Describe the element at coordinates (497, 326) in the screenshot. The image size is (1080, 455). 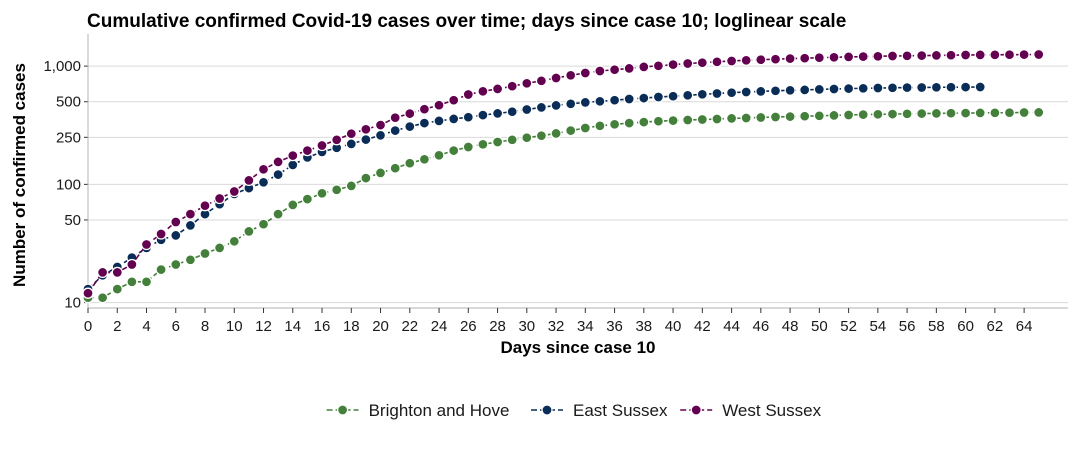
I see `x-tick-label: 28` at that location.